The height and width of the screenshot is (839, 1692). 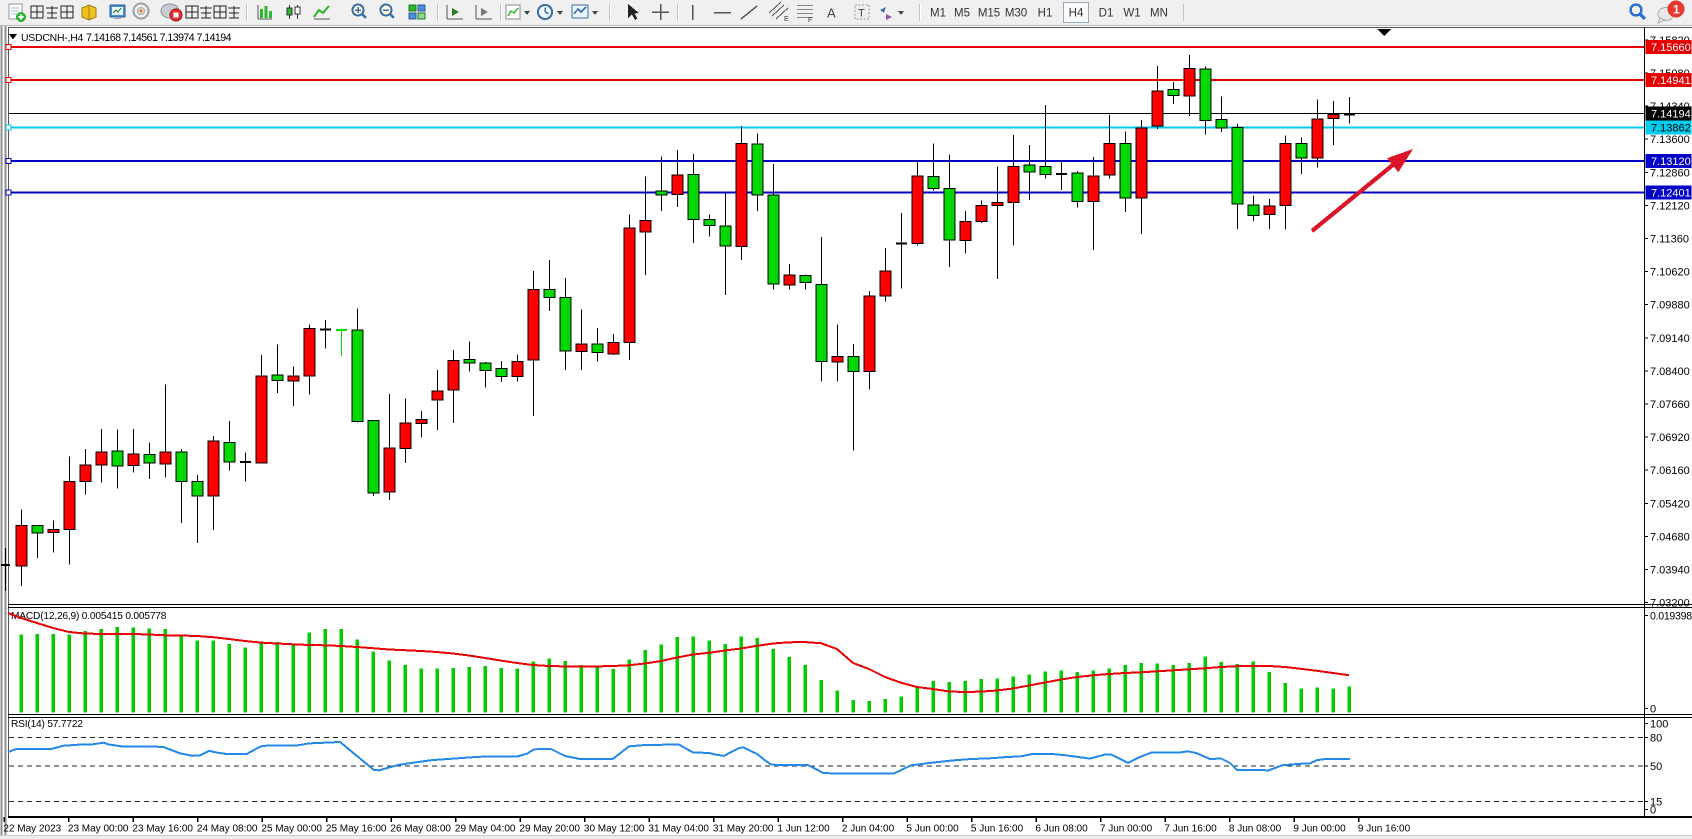 What do you see at coordinates (227, 829) in the screenshot?
I see `svg-text: 24 May 08:00` at bounding box center [227, 829].